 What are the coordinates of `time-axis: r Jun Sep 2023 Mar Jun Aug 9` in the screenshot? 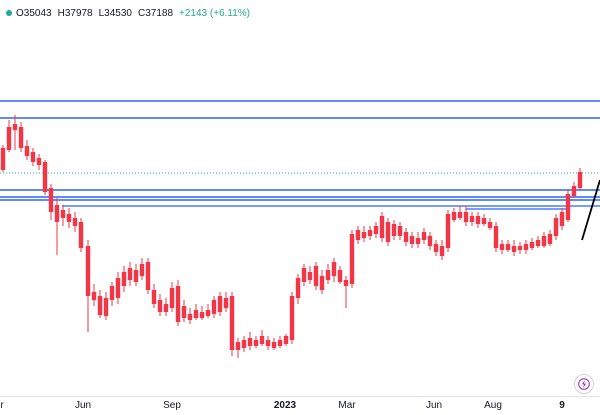 It's located at (300, 405).